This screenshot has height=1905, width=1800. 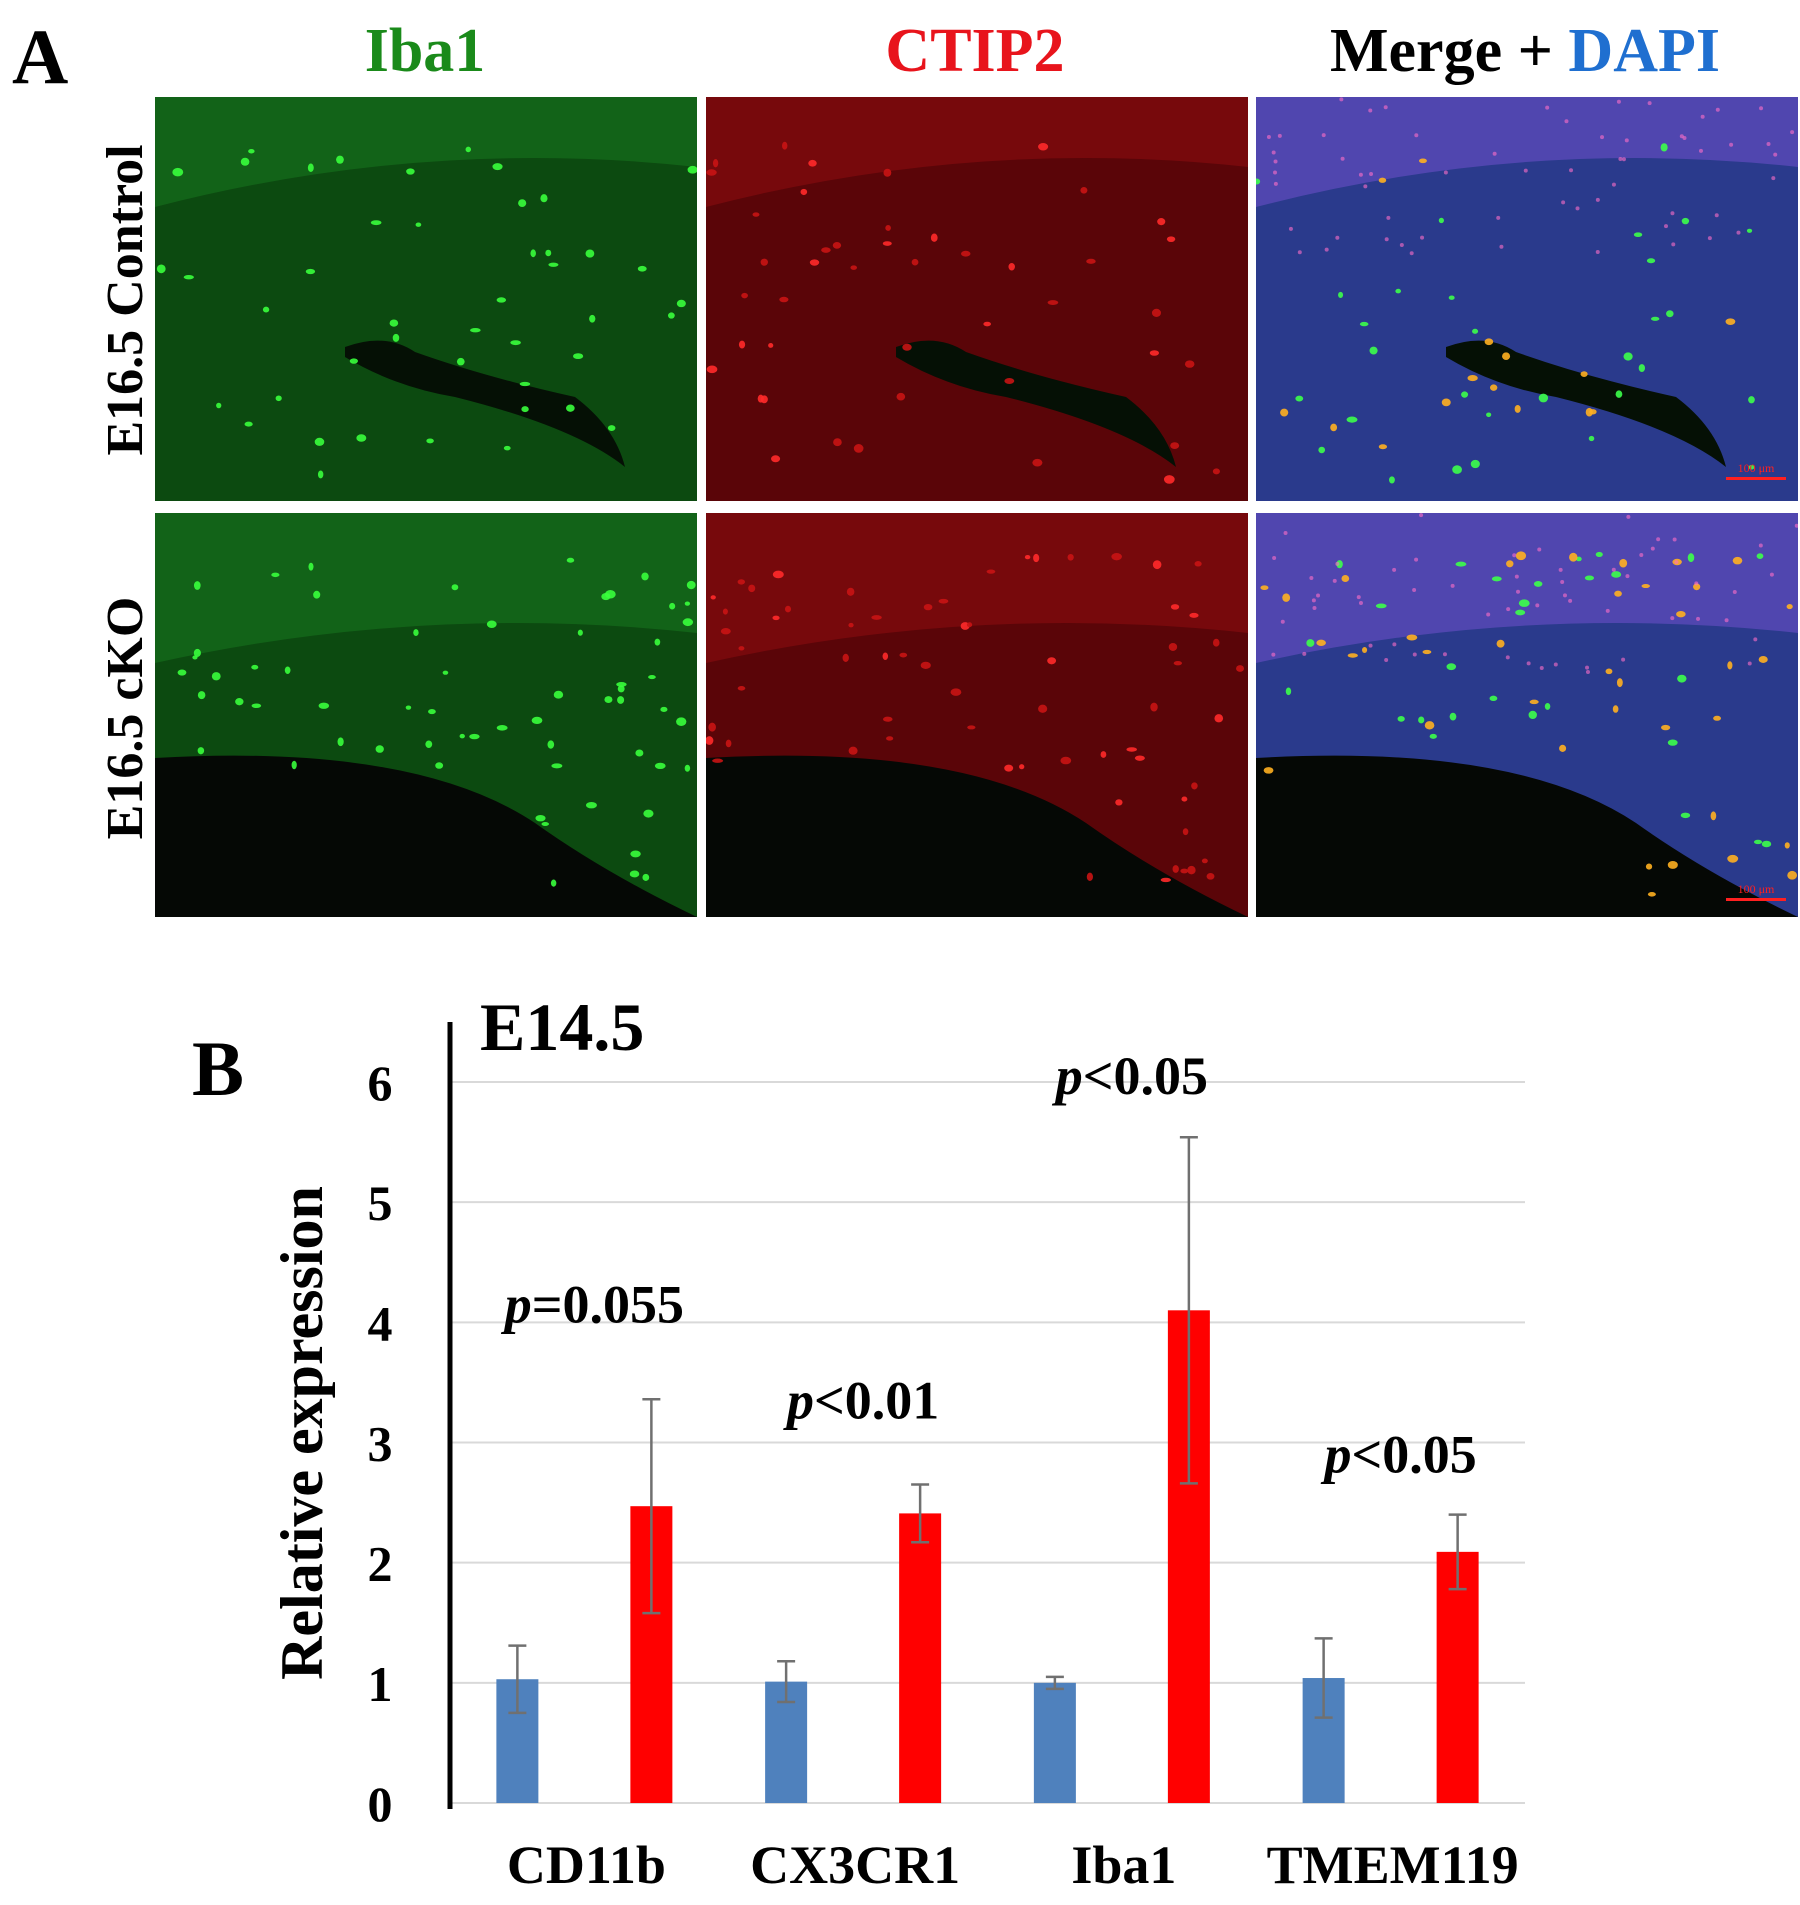 I want to click on column-header-merge-prefix: Merge +, so click(x=1449, y=51).